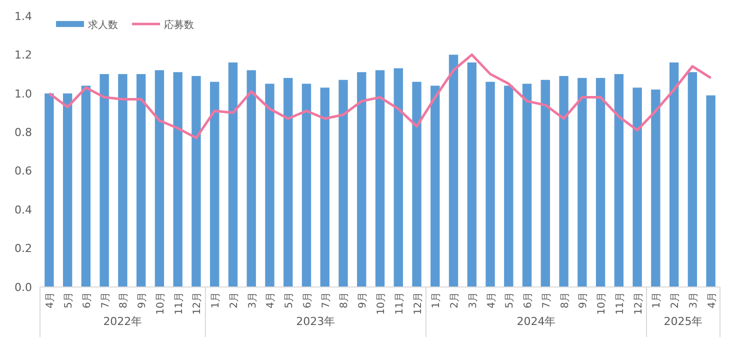 The image size is (734, 345). Describe the element at coordinates (23, 287) in the screenshot. I see `y-tick-label: 0.0` at that location.